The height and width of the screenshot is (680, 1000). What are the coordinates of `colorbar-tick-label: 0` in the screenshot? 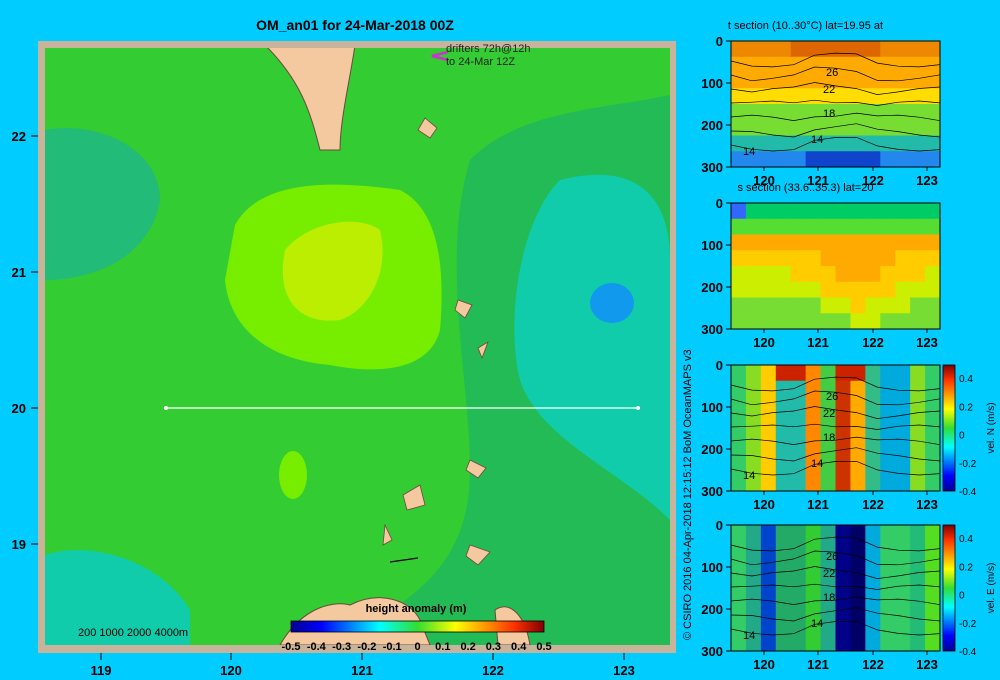 It's located at (417, 647).